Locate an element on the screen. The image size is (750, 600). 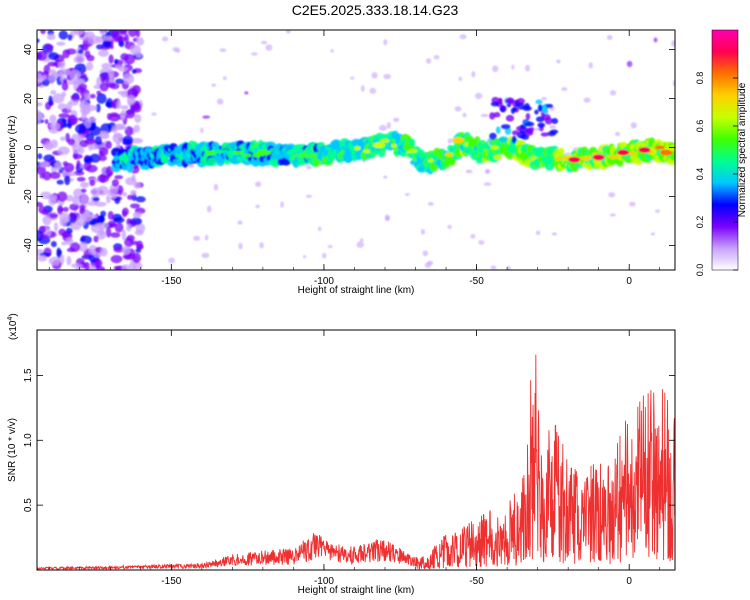
y-tick-label: -20 is located at coordinates (28, 196).